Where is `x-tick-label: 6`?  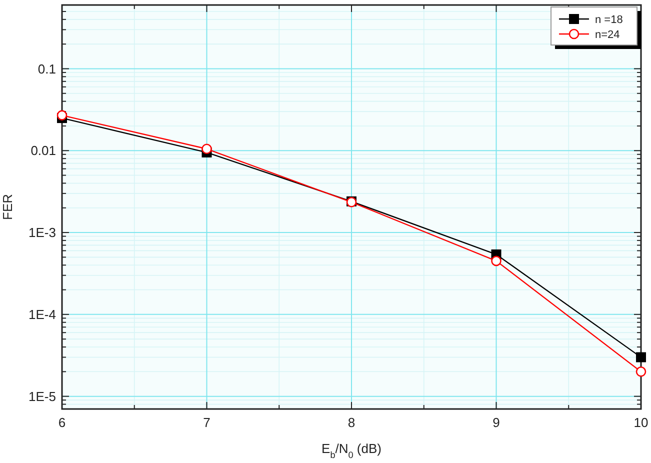
x-tick-label: 6 is located at coordinates (62, 422).